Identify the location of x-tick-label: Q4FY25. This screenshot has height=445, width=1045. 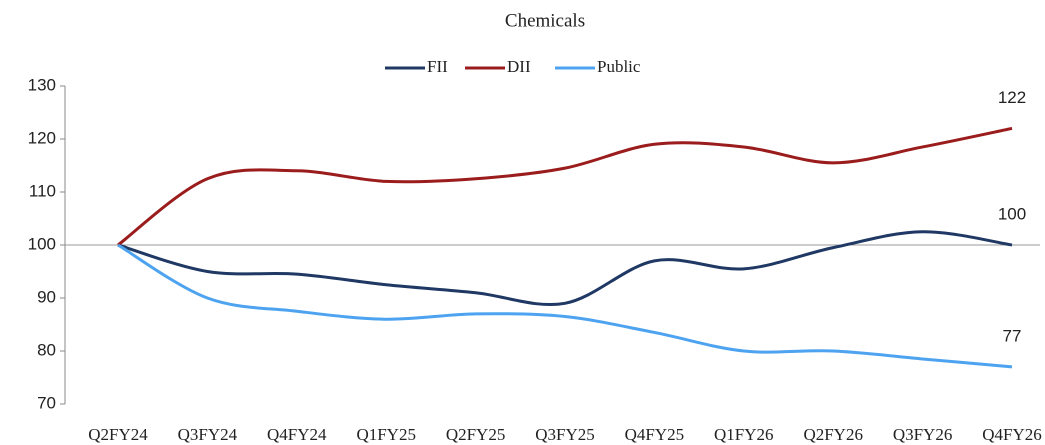
(655, 434).